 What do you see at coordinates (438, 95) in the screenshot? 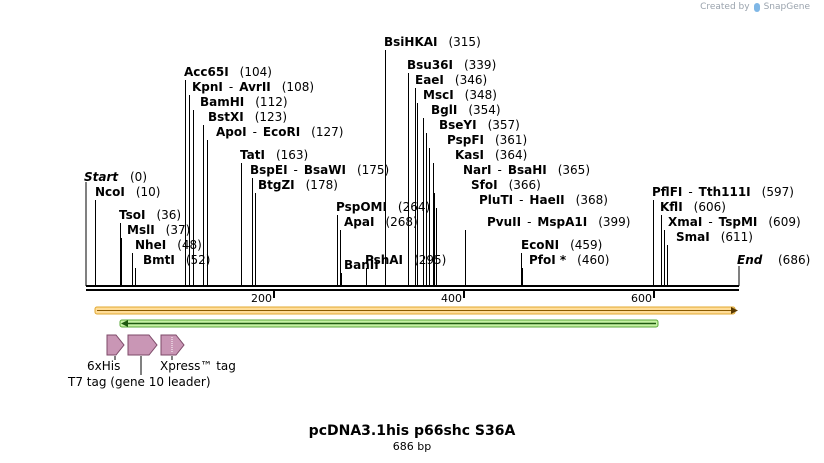
I see `site-name-msci-0: MscI` at bounding box center [438, 95].